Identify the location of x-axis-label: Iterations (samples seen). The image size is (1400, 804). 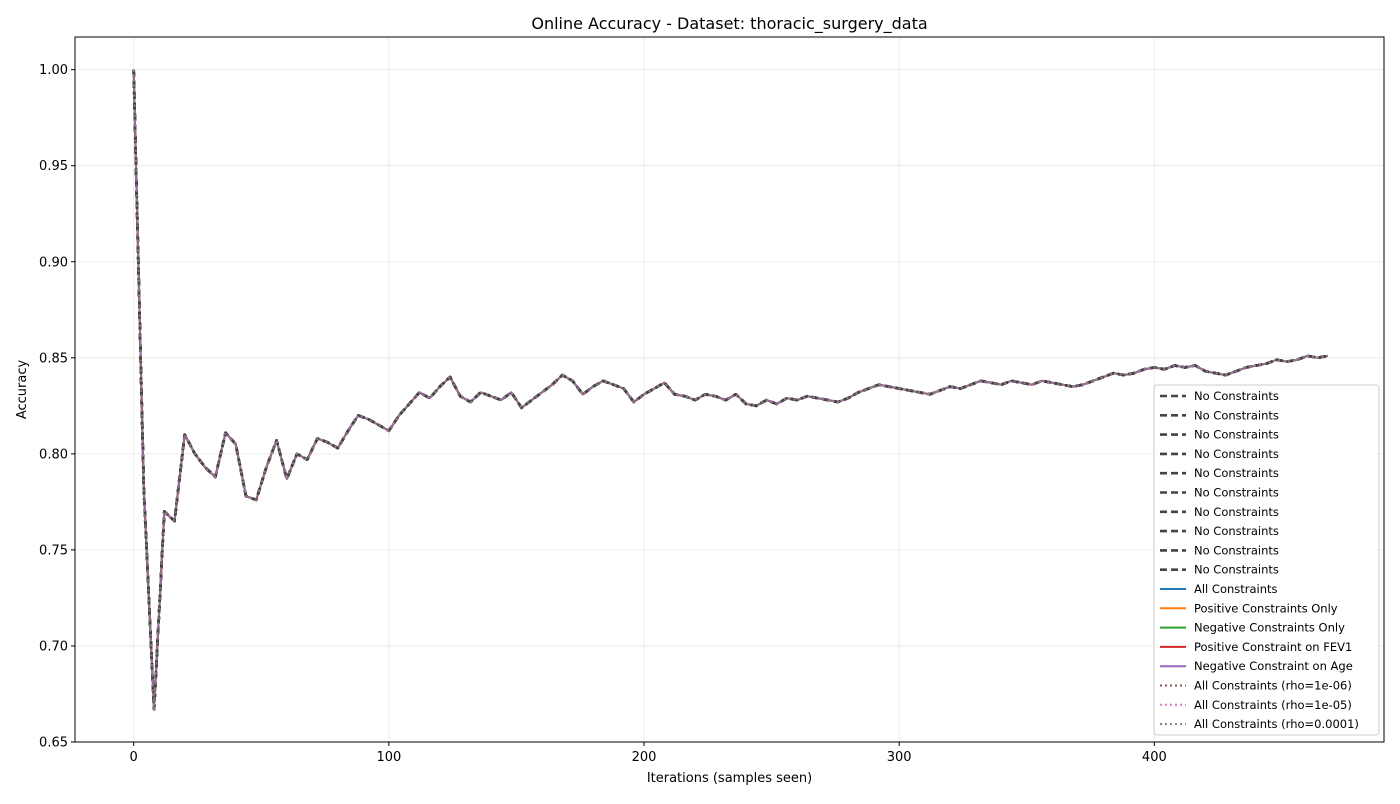
(729, 778).